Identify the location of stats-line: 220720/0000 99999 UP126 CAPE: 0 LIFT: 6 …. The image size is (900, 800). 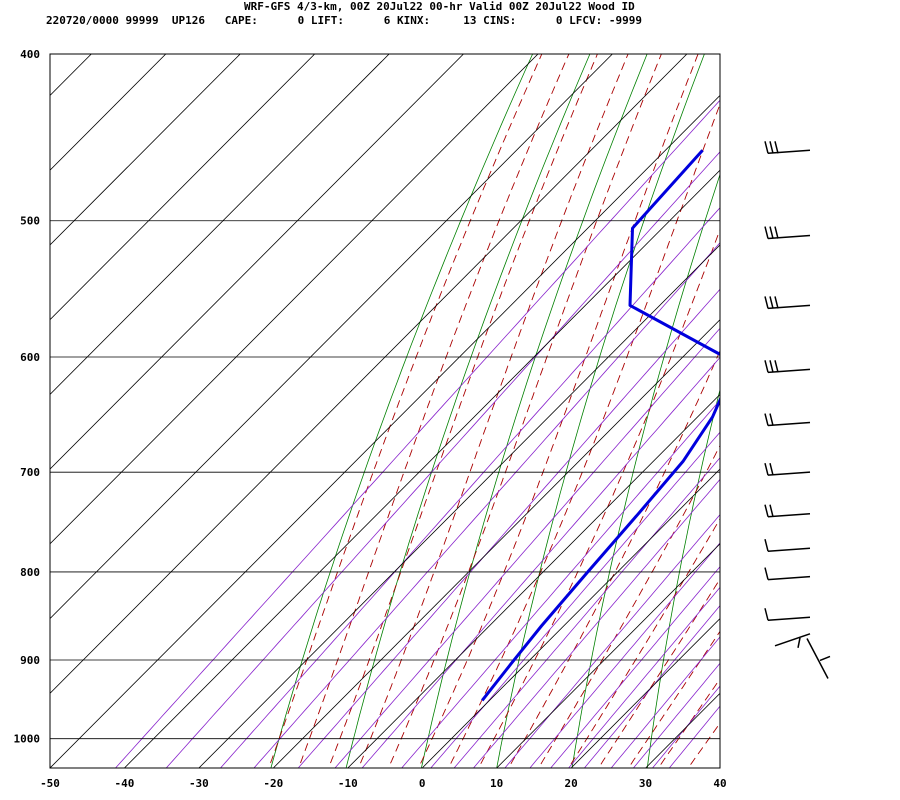
(344, 20).